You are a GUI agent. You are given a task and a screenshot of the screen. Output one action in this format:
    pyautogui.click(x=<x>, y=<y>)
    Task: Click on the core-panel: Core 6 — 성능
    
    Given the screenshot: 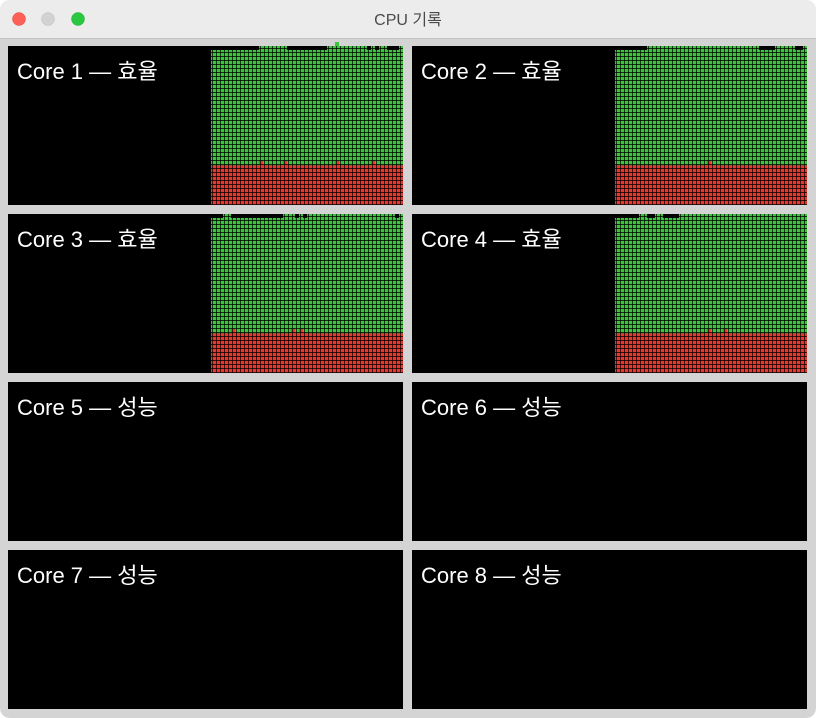 What is the action you would take?
    pyautogui.click(x=609, y=461)
    